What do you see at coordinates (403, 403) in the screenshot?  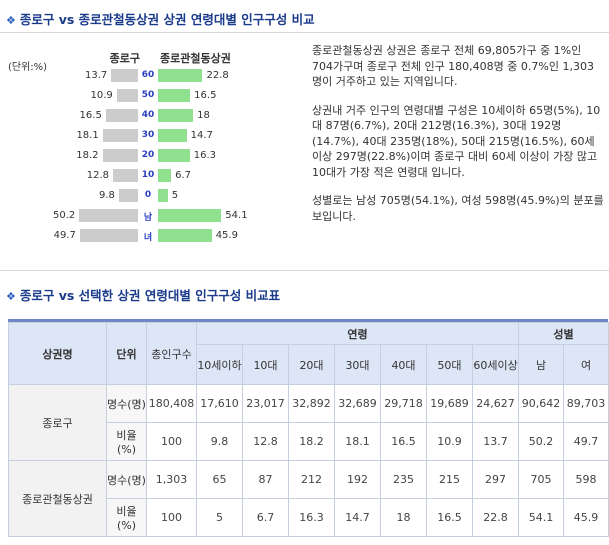 I see `table-cell: 29,718` at bounding box center [403, 403].